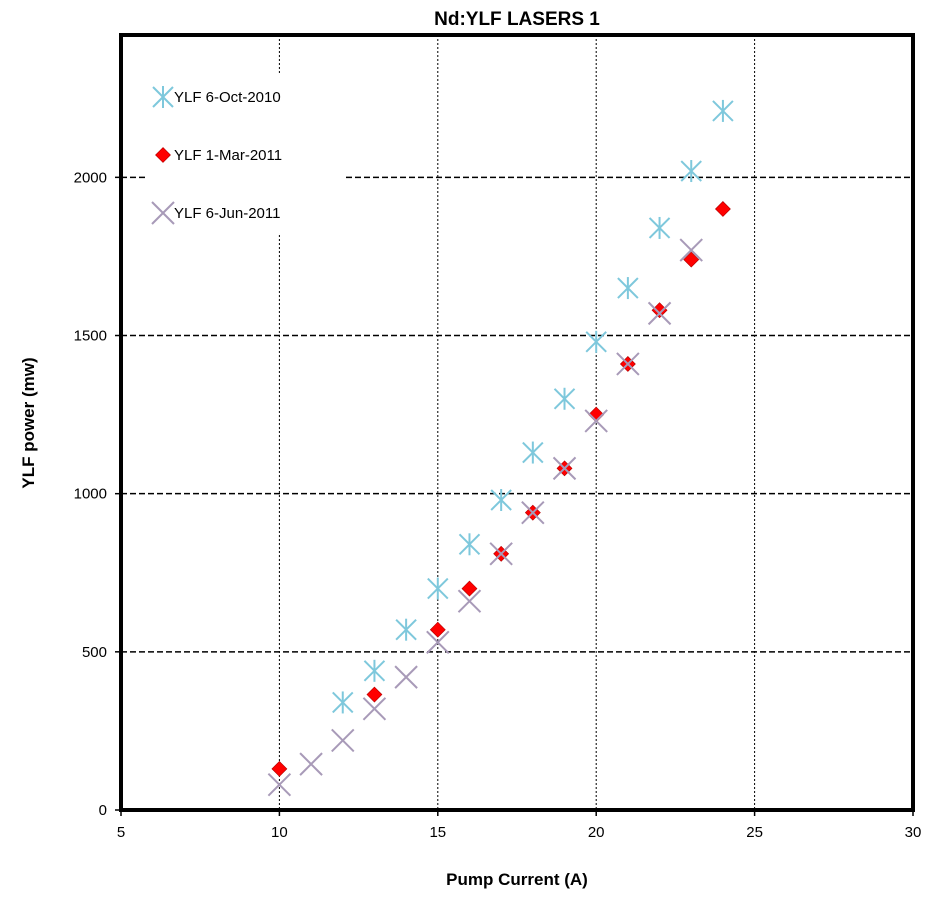 Image resolution: width=930 pixels, height=900 pixels. I want to click on y-axis-label: YLF power (mw), so click(28, 422).